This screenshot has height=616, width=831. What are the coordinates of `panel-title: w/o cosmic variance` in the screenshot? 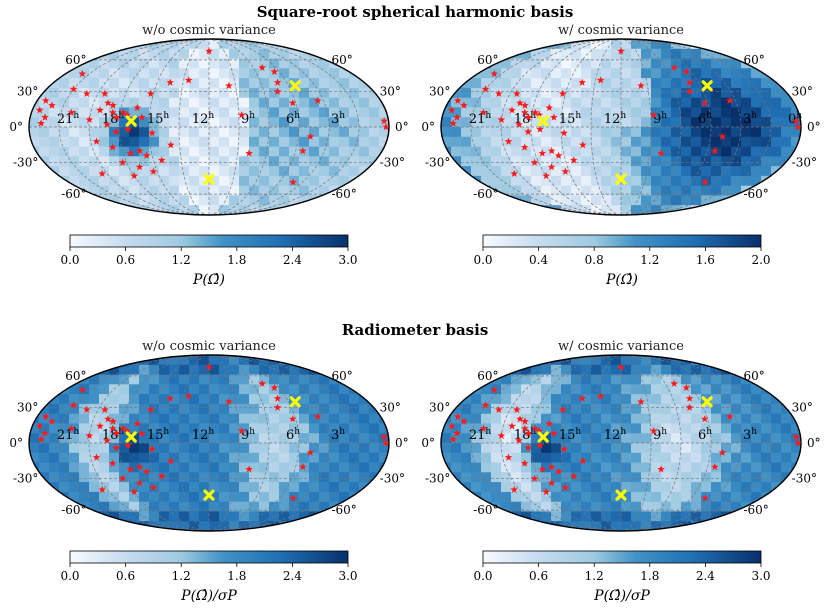 It's located at (209, 346).